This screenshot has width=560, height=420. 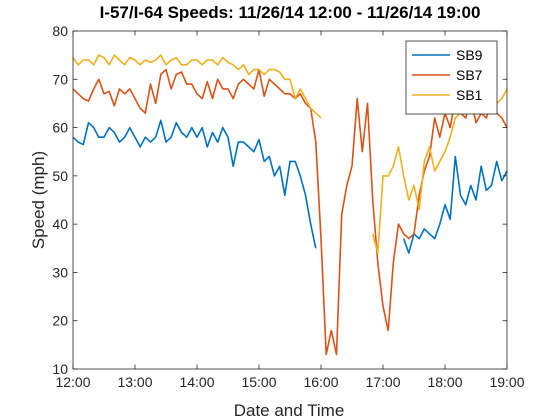 What do you see at coordinates (506, 382) in the screenshot?
I see `x-tick-label: 19:00` at bounding box center [506, 382].